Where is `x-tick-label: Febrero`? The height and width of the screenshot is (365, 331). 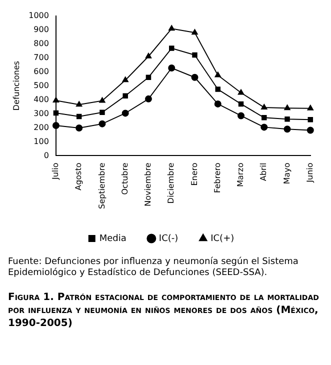 x-tick-label: Febrero is located at coordinates (217, 177).